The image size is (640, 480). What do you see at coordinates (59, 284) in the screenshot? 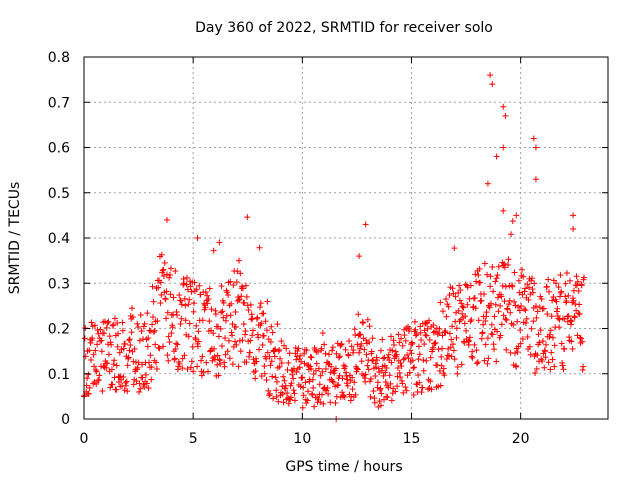
I see `y-tick-label: 0.3` at bounding box center [59, 284].